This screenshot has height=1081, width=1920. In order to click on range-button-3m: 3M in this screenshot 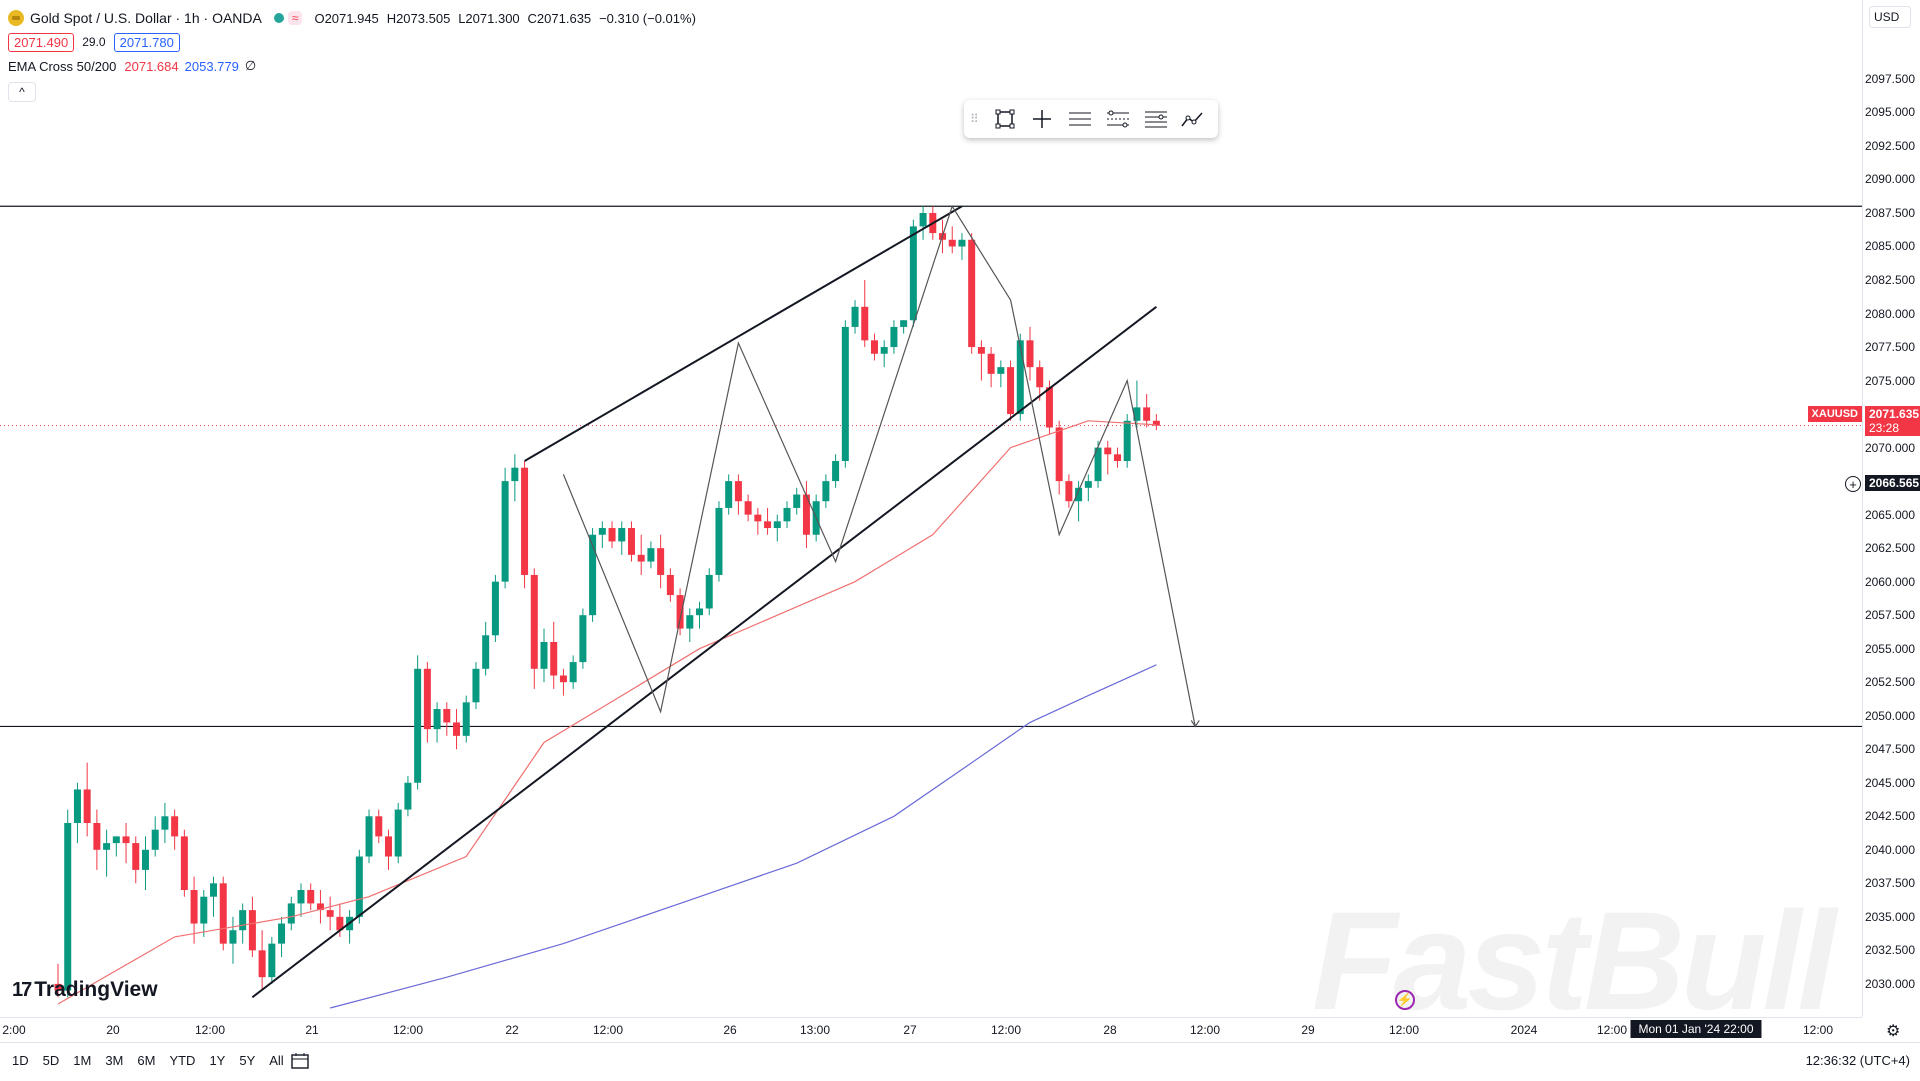, I will do `click(114, 1060)`.